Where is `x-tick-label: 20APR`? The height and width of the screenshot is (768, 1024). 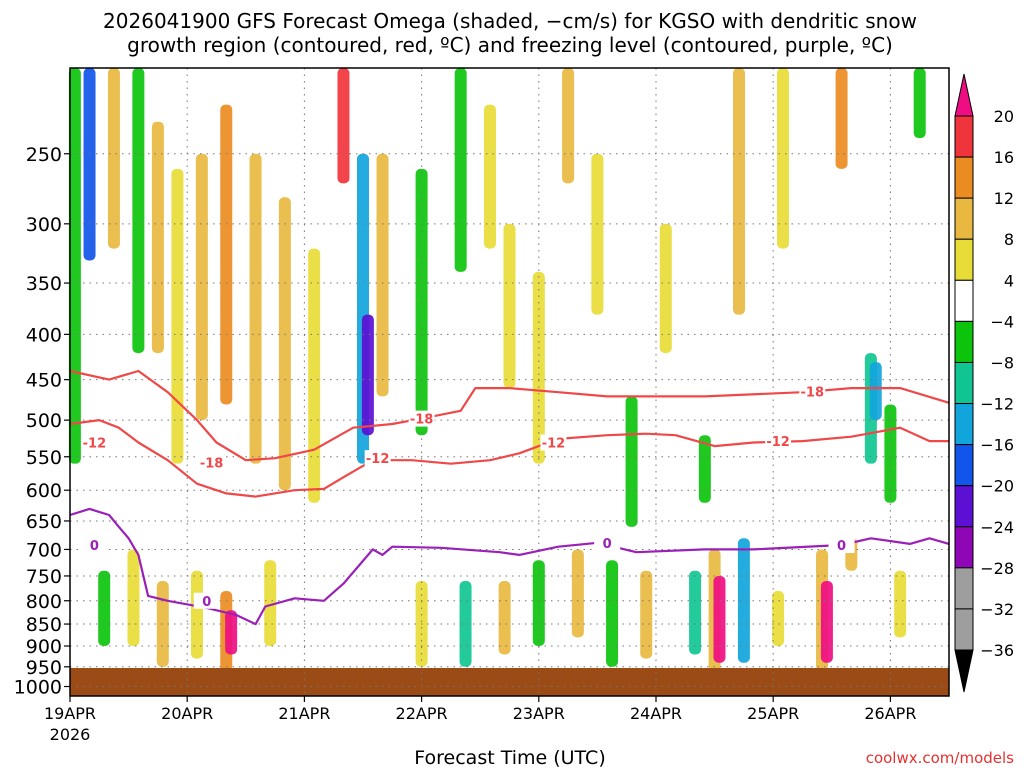 x-tick-label: 20APR is located at coordinates (187, 713).